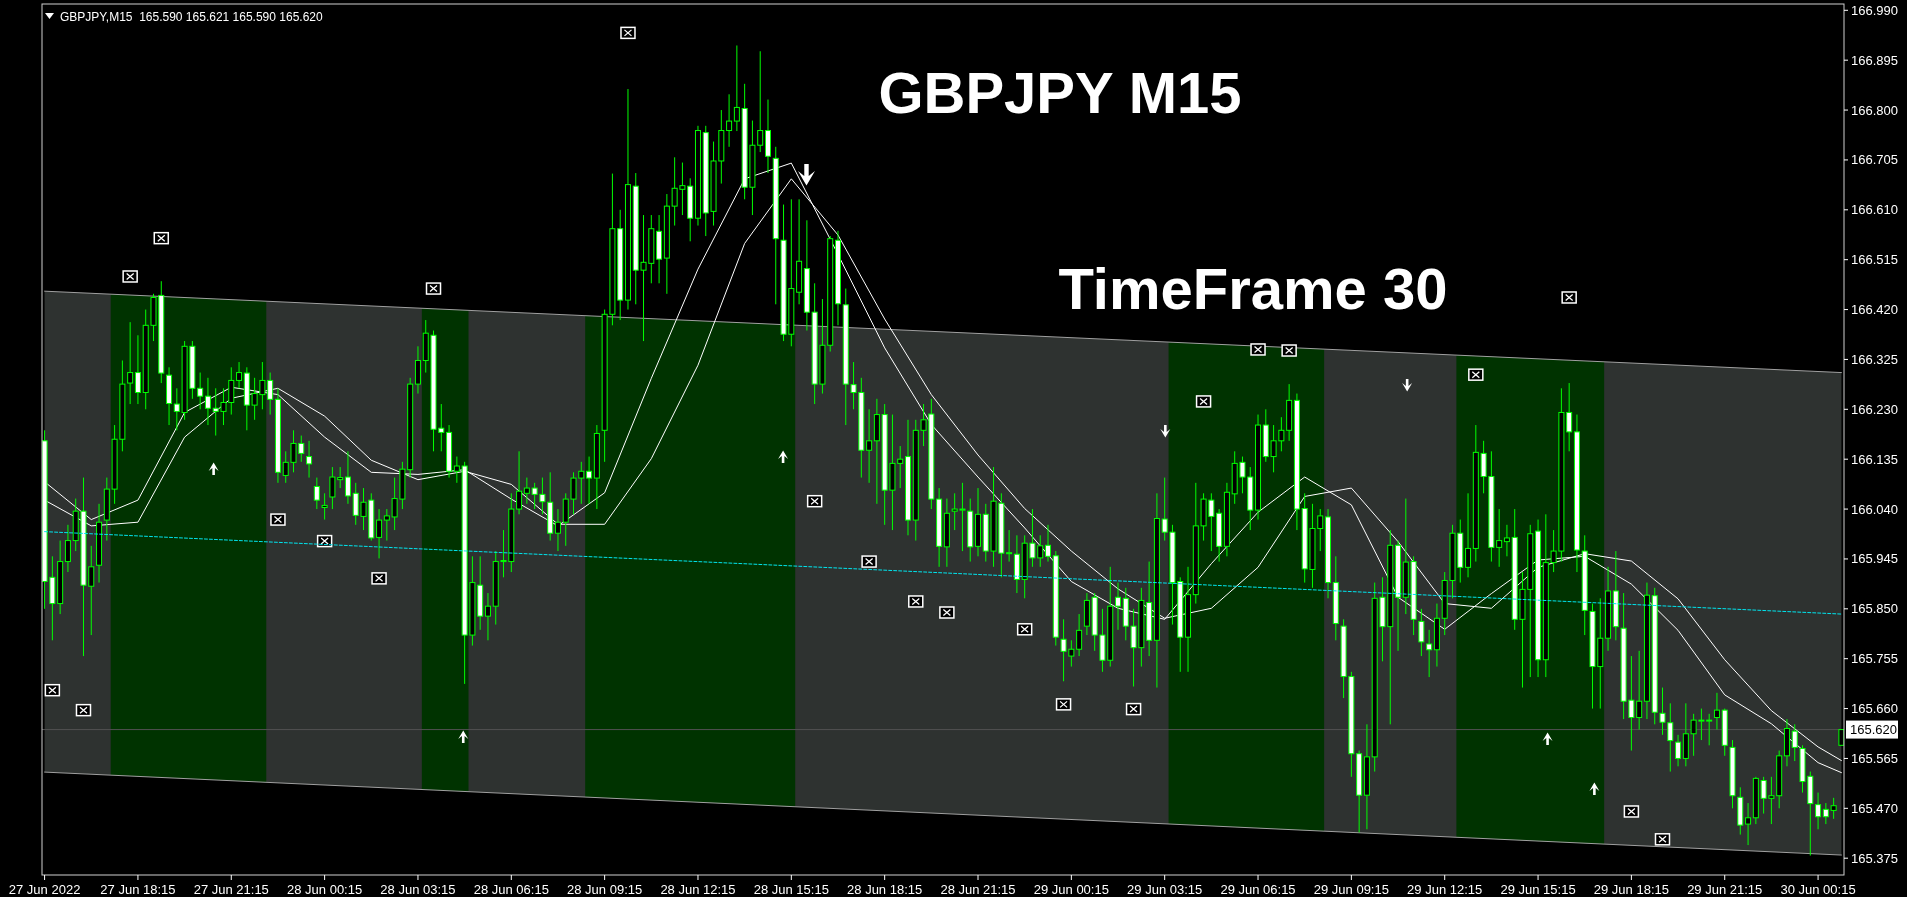 Image resolution: width=1907 pixels, height=897 pixels. Describe the element at coordinates (885, 889) in the screenshot. I see `x-tick-label: 28 Jun 18:15` at that location.